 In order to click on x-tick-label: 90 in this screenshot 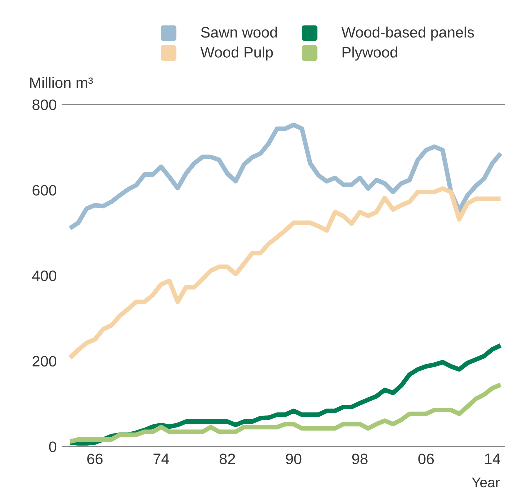, I will do `click(294, 459)`.